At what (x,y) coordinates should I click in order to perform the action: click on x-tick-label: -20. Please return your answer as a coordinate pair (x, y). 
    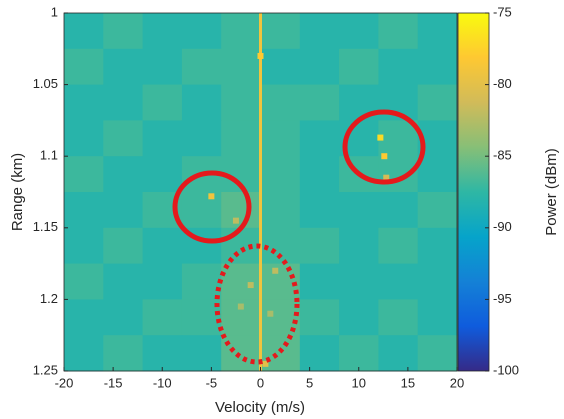
    Looking at the image, I should click on (64, 382).